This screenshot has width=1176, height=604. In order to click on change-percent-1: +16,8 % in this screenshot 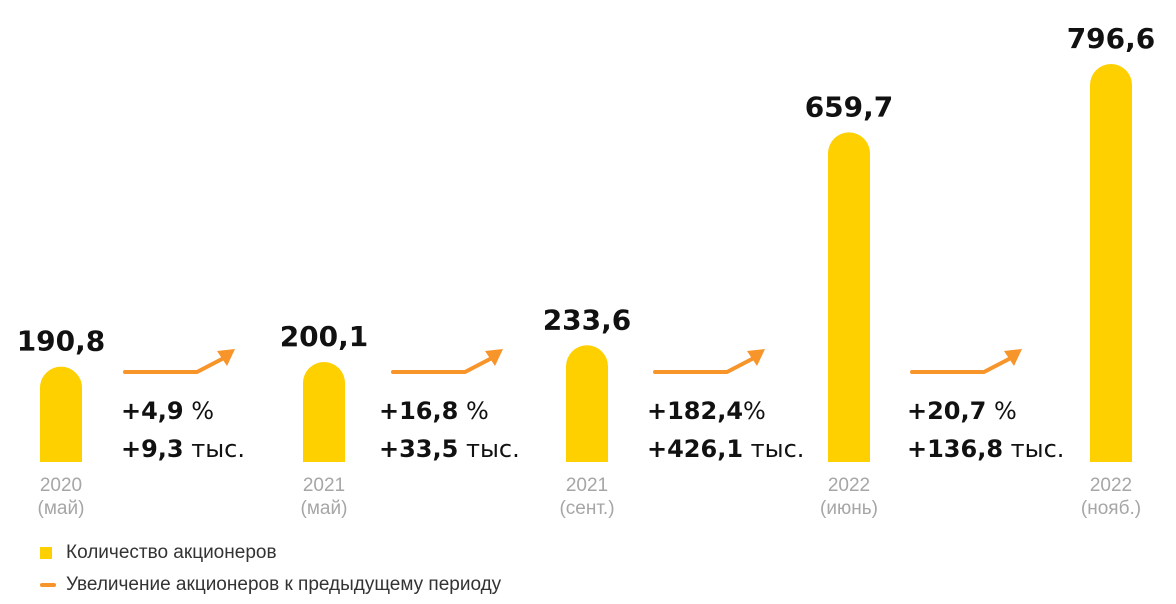, I will do `click(434, 411)`.